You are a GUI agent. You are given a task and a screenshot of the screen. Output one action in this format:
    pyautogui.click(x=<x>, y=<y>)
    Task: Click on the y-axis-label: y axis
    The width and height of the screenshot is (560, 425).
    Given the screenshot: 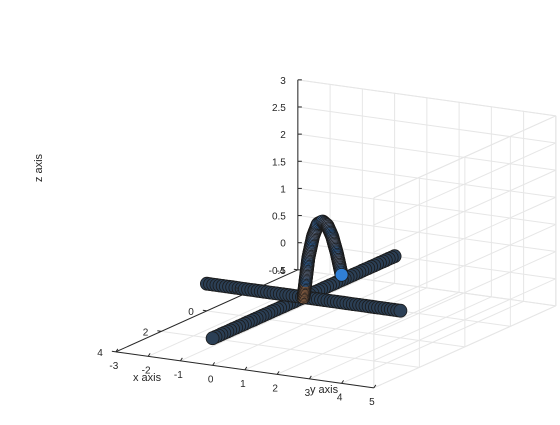 What is the action you would take?
    pyautogui.click(x=324, y=390)
    